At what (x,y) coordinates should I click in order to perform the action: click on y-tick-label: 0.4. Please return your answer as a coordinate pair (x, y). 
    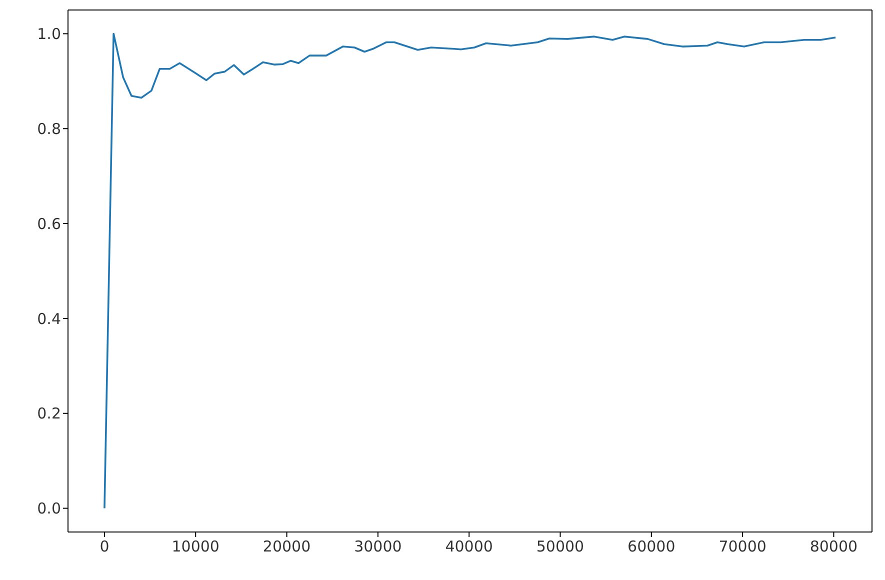
    Looking at the image, I should click on (49, 319).